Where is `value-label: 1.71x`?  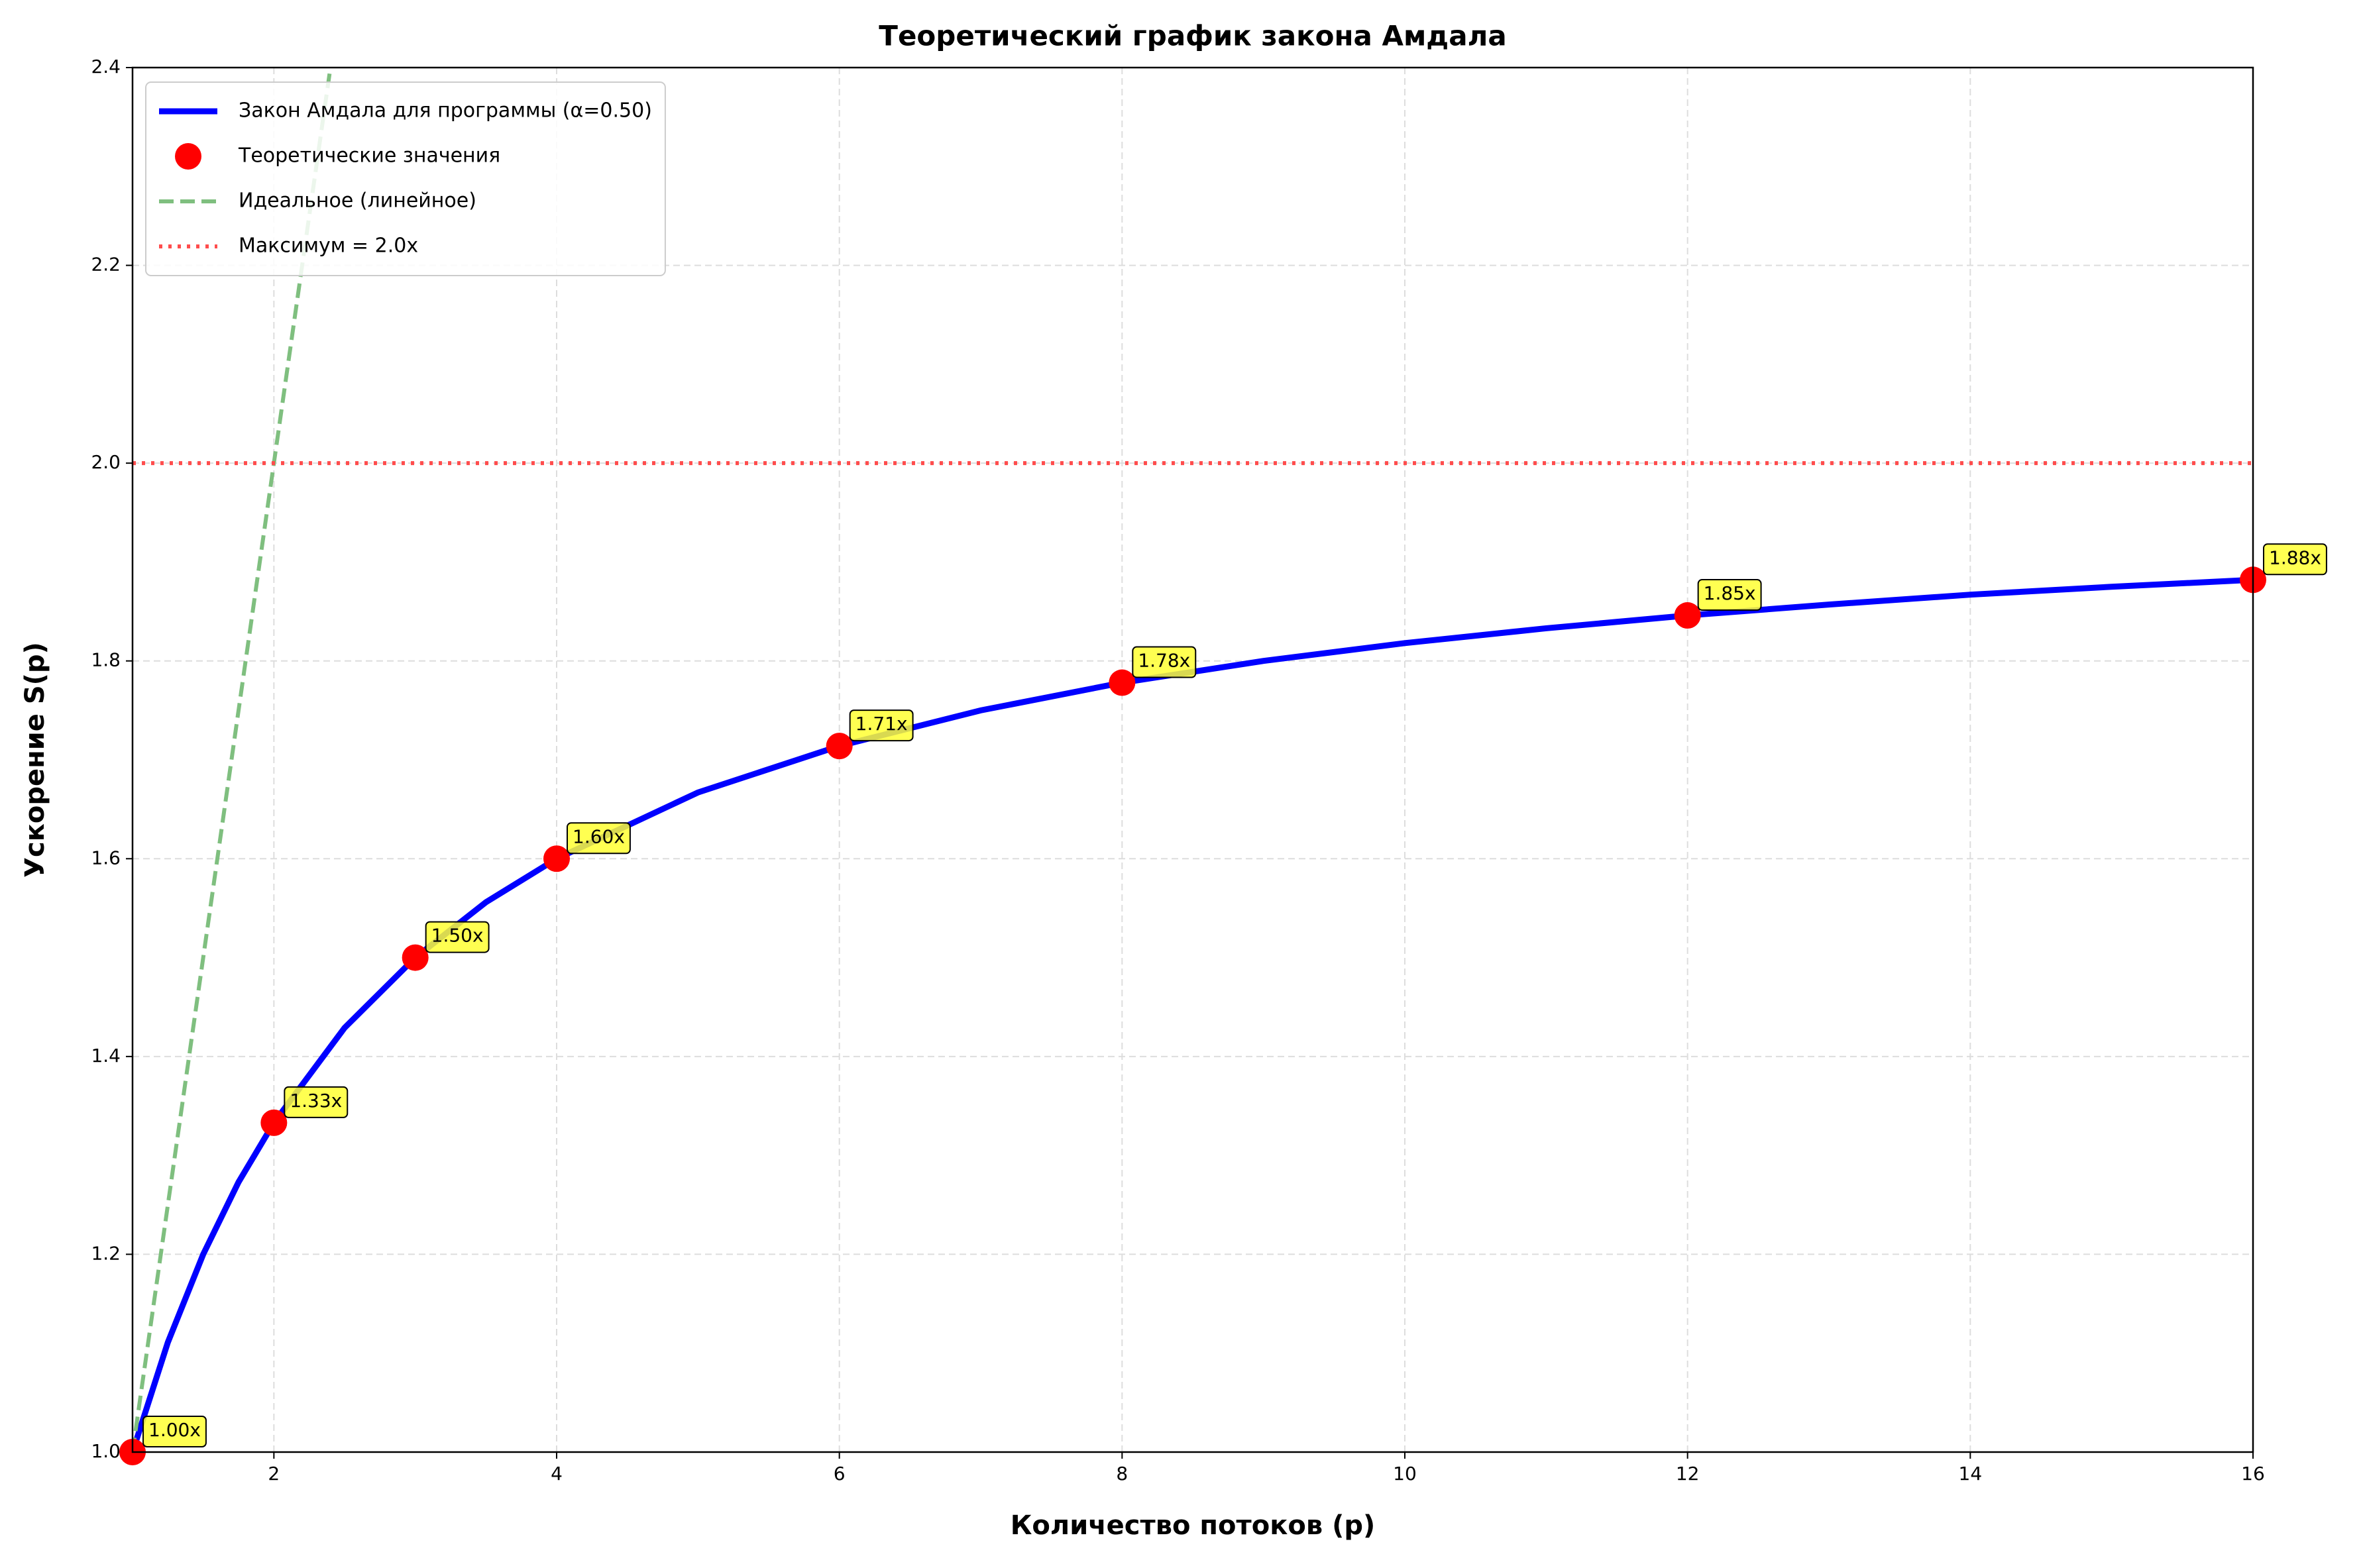 value-label: 1.71x is located at coordinates (881, 725).